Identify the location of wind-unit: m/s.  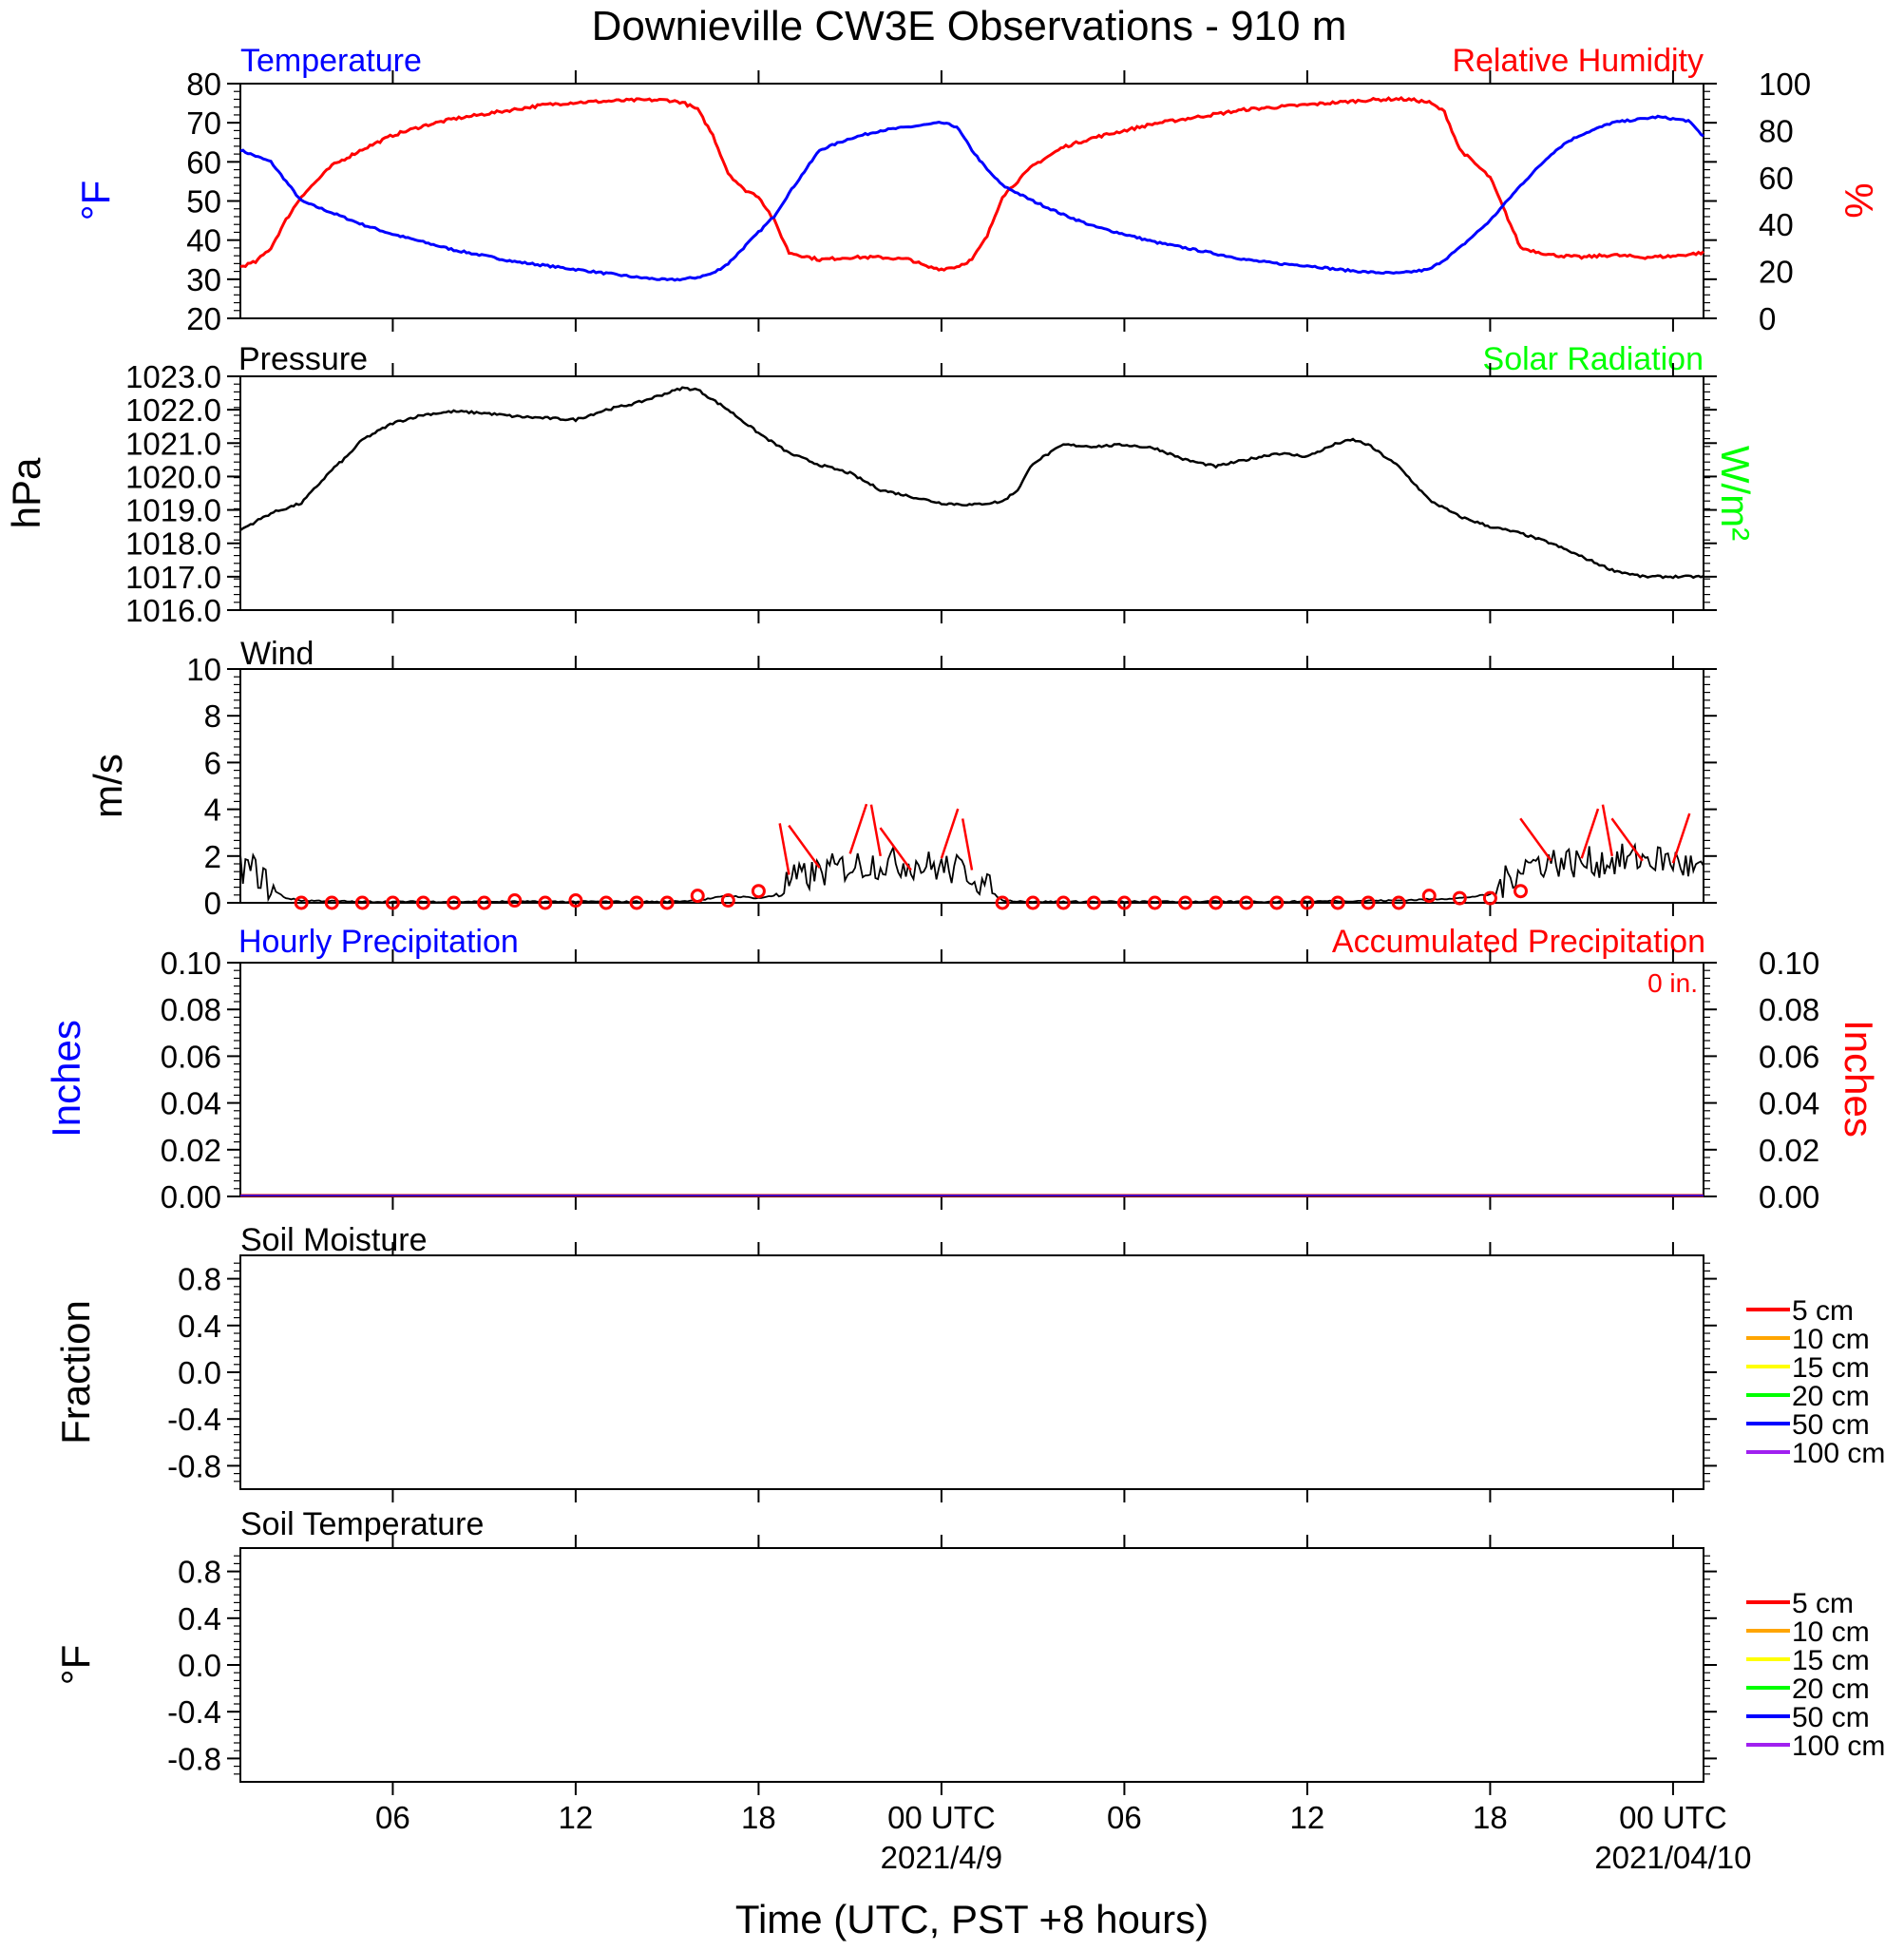
(108, 786).